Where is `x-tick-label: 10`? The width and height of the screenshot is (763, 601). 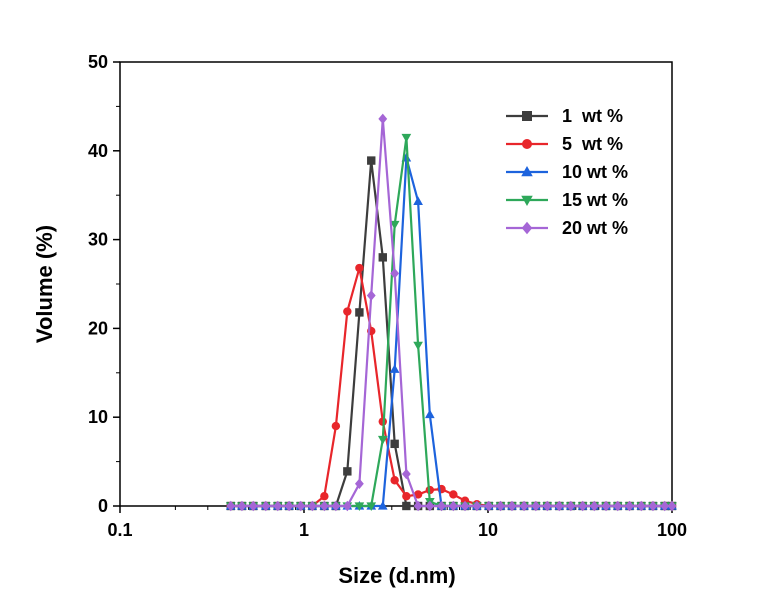
x-tick-label: 10 is located at coordinates (488, 530).